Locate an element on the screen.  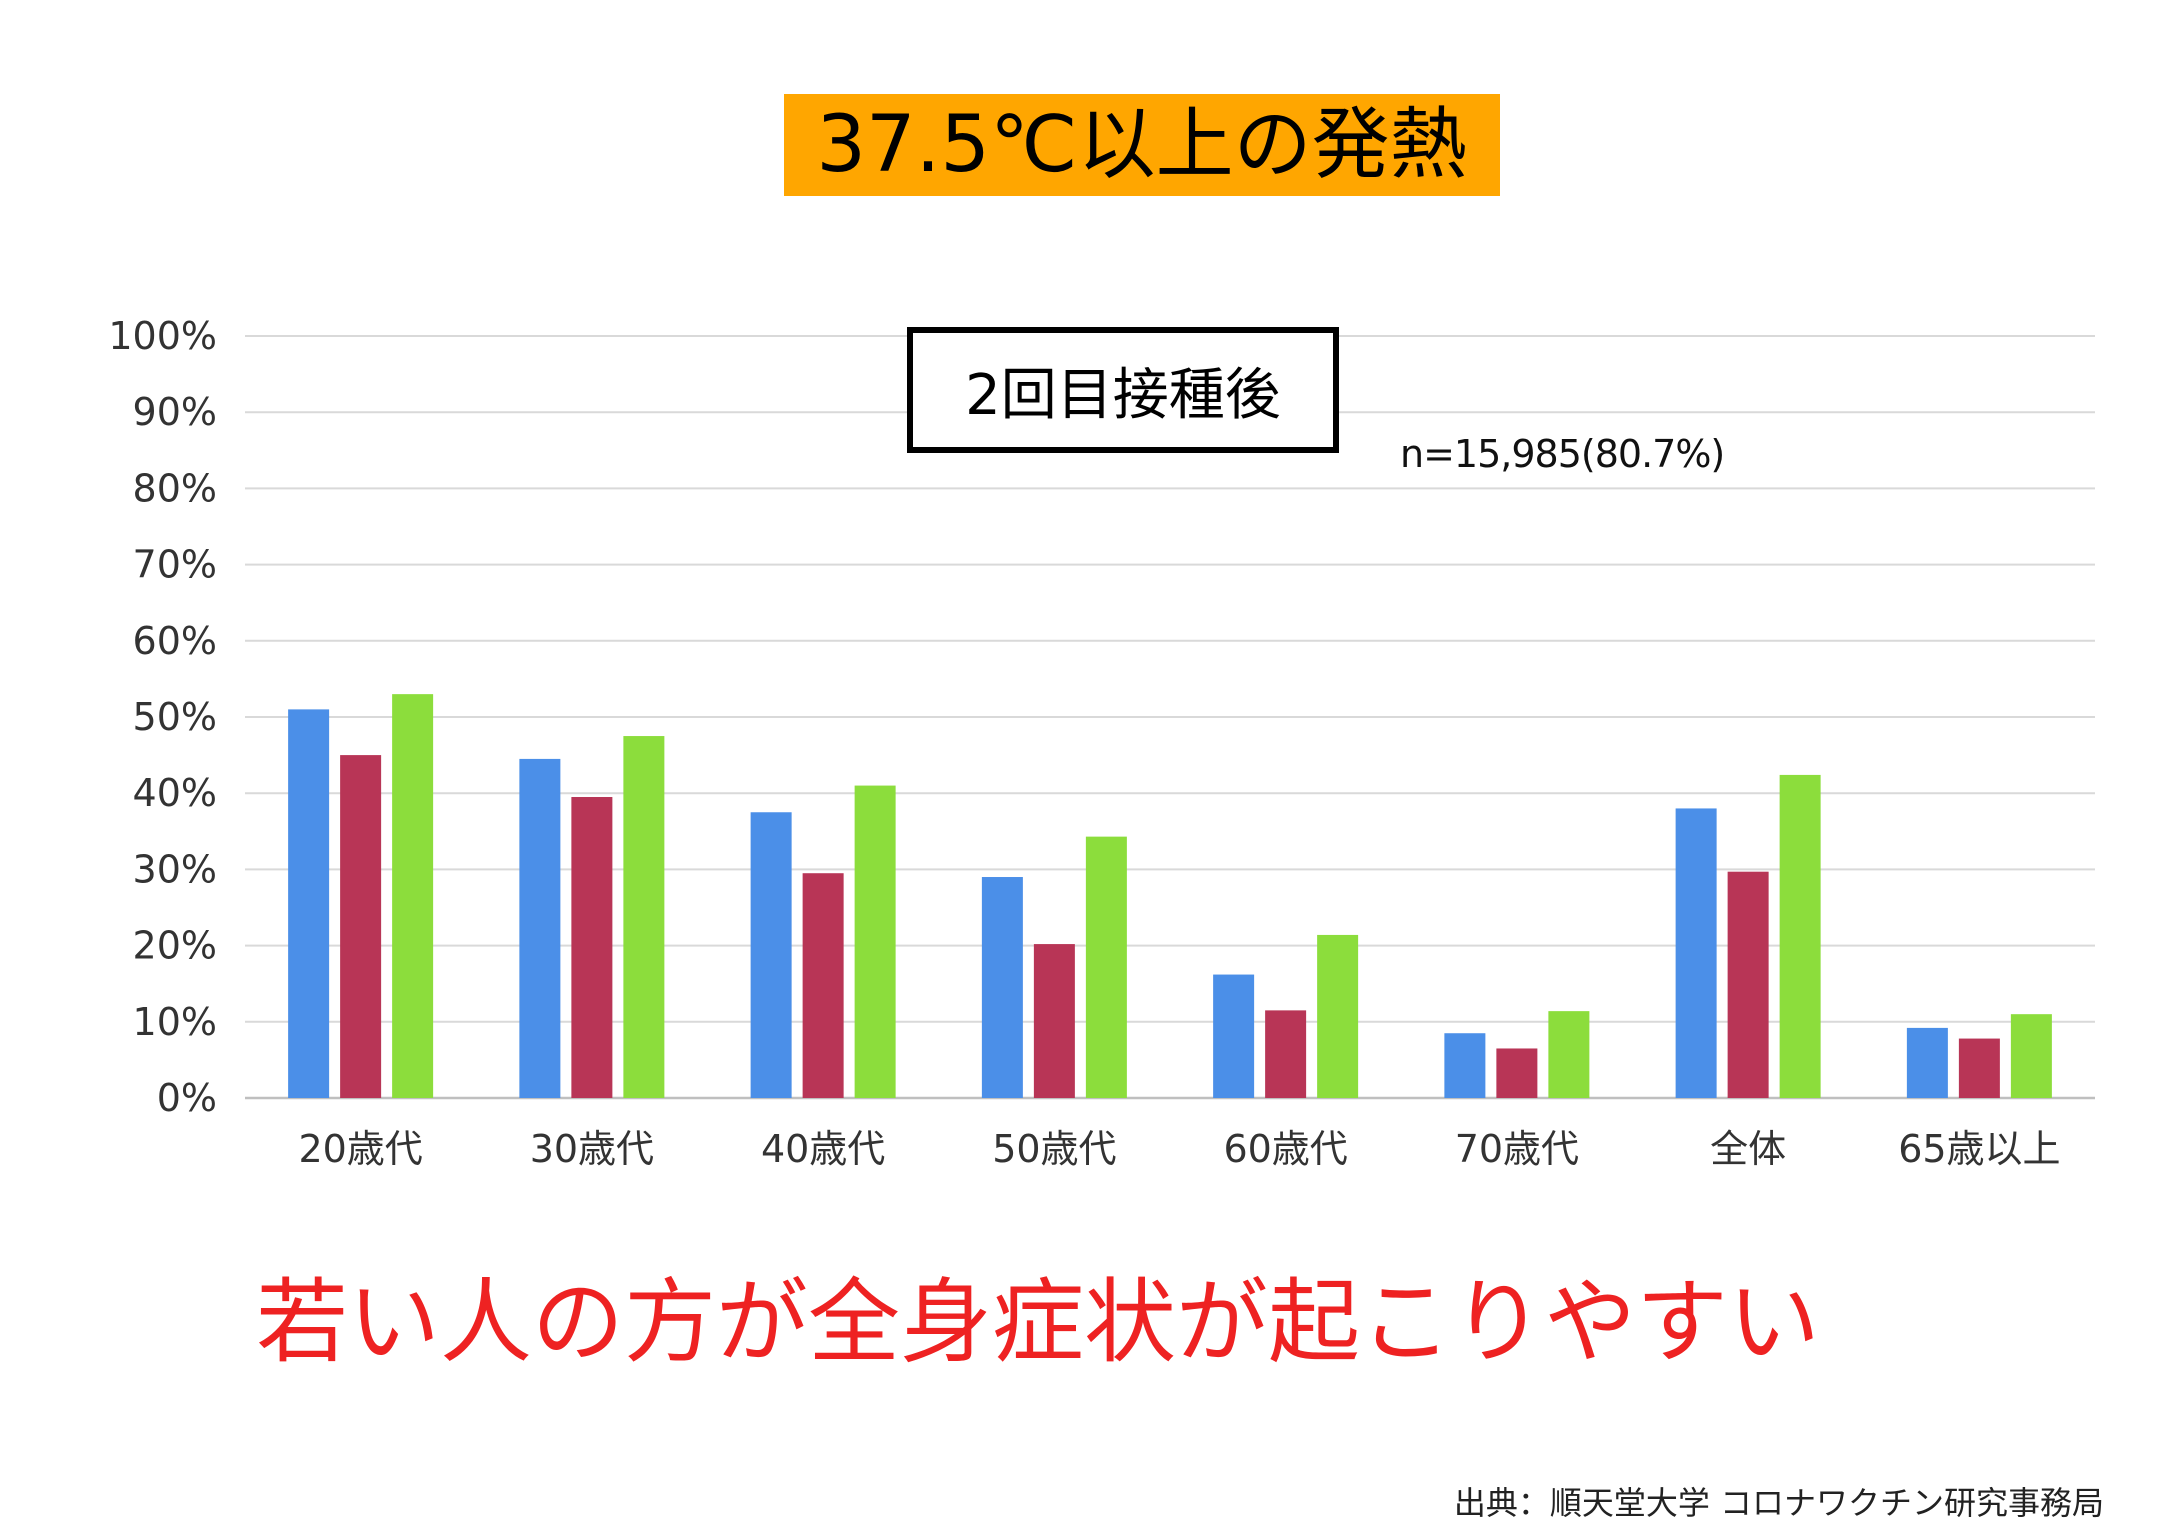
y-tick-label: 10% is located at coordinates (175, 1022).